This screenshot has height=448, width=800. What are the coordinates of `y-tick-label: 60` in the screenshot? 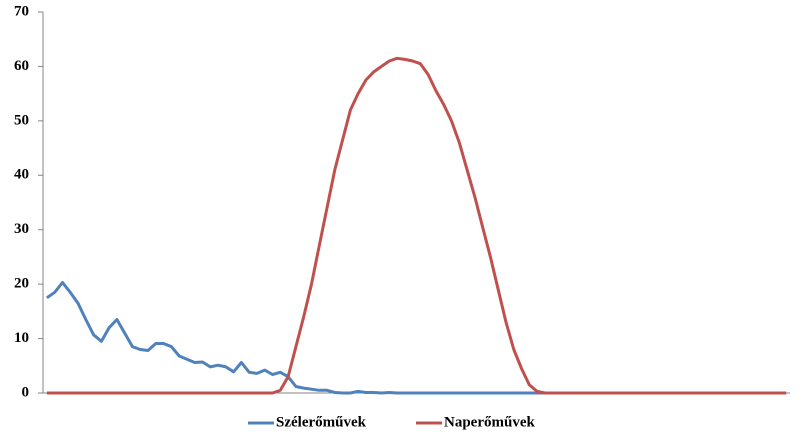 It's located at (21, 66).